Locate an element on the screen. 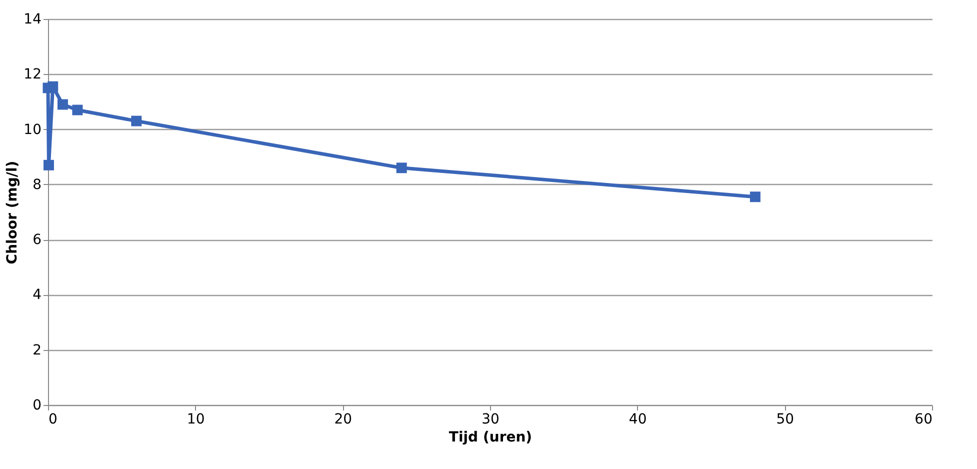  x-tick-label: 40 is located at coordinates (637, 420).